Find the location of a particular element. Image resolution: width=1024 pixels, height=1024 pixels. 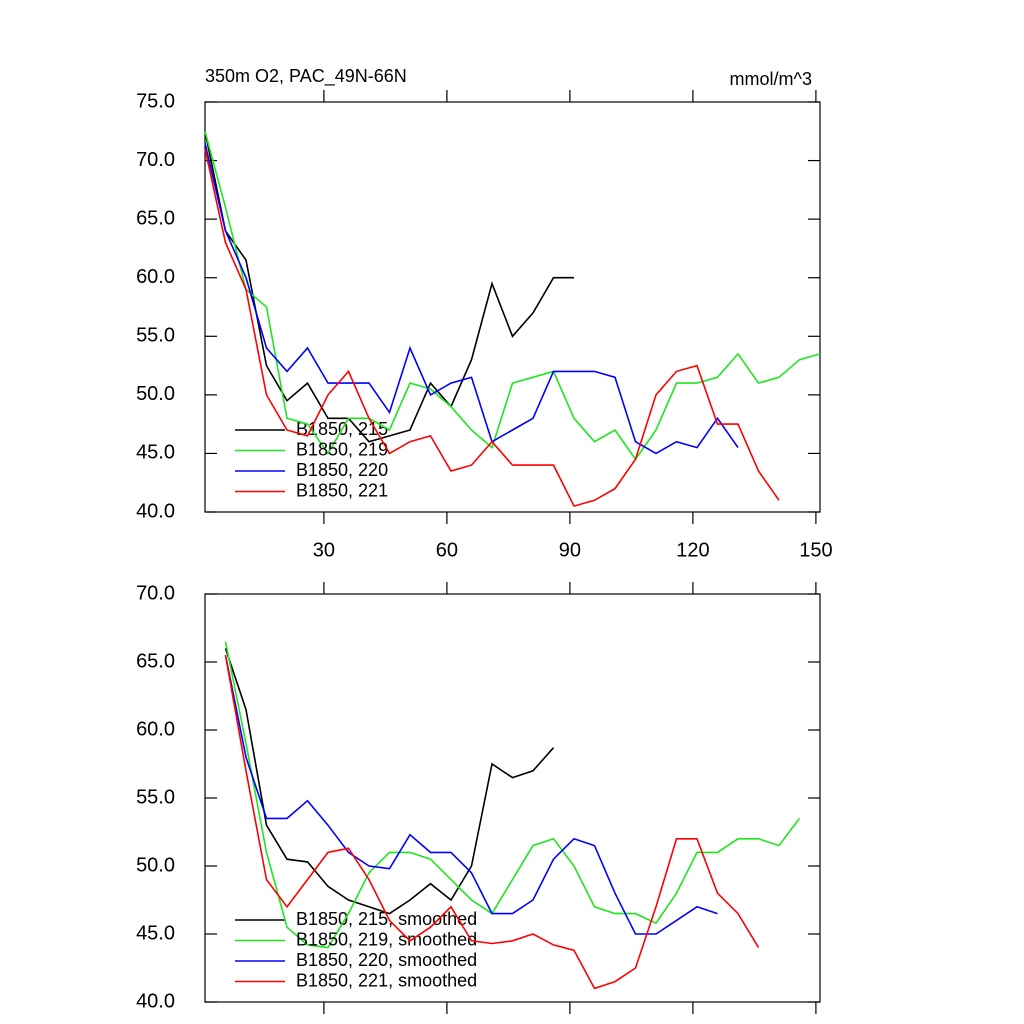

x-tick-label: 150 is located at coordinates (815, 550).